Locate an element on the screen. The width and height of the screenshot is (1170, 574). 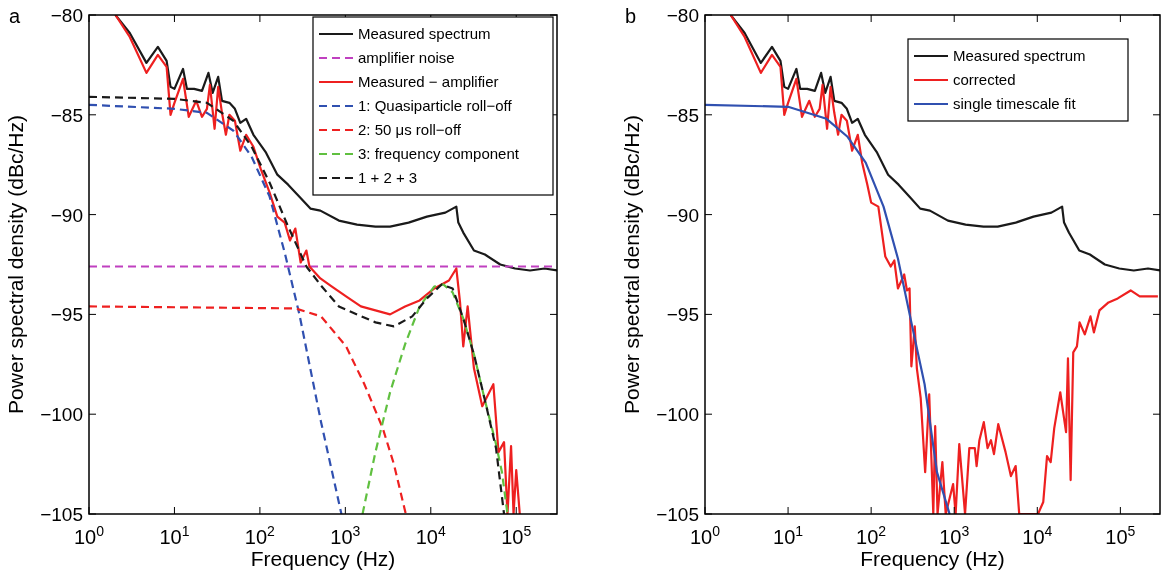
chart-title: a is located at coordinates (15, 16).